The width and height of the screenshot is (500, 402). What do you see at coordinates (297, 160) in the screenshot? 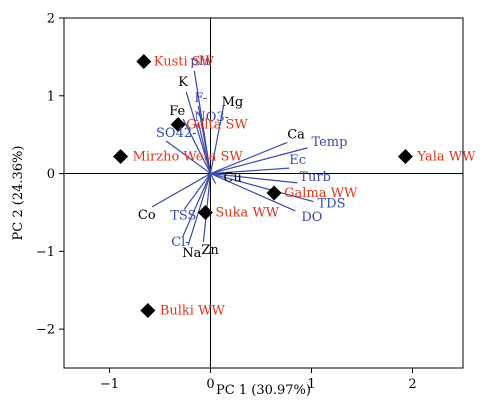
I see `loading-label-ec: Ec` at bounding box center [297, 160].